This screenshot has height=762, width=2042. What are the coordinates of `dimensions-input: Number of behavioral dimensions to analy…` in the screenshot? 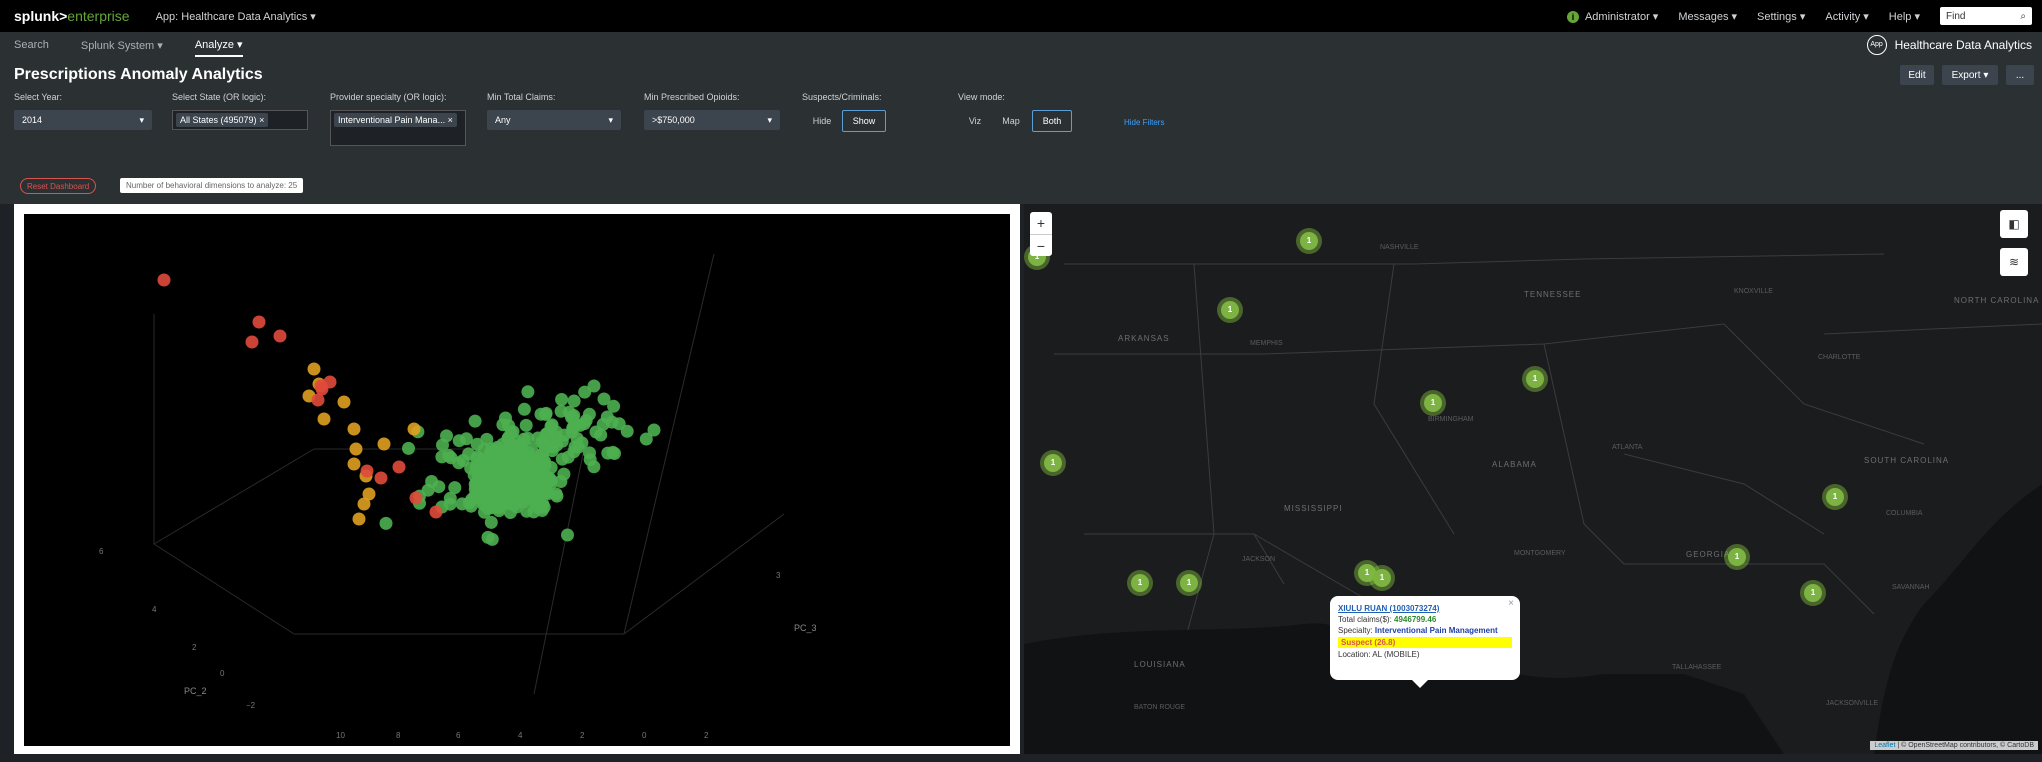 It's located at (212, 185).